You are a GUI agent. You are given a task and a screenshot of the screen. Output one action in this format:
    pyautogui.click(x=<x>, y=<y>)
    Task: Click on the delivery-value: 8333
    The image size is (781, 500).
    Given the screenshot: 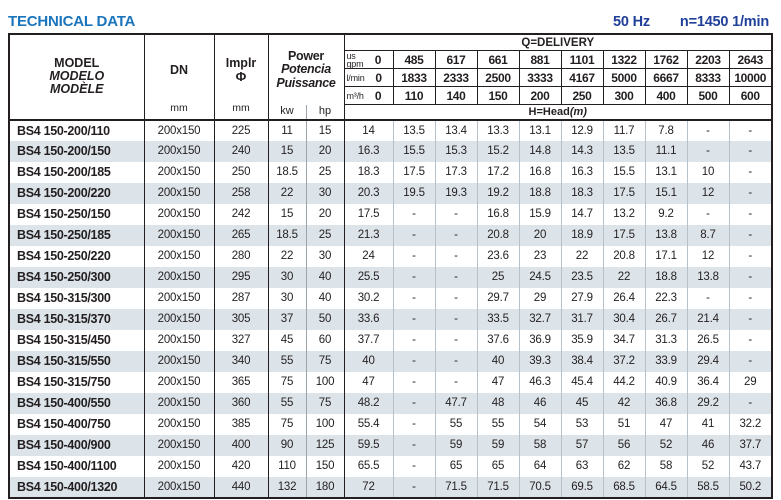 What is the action you would take?
    pyautogui.click(x=708, y=77)
    